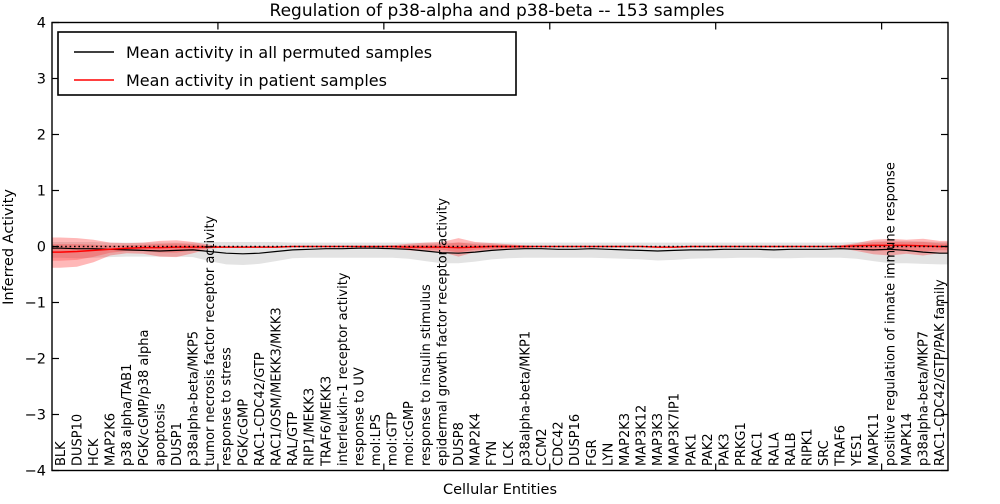 This screenshot has height=504, width=1000. I want to click on x-tick-label: response to UV, so click(359, 416).